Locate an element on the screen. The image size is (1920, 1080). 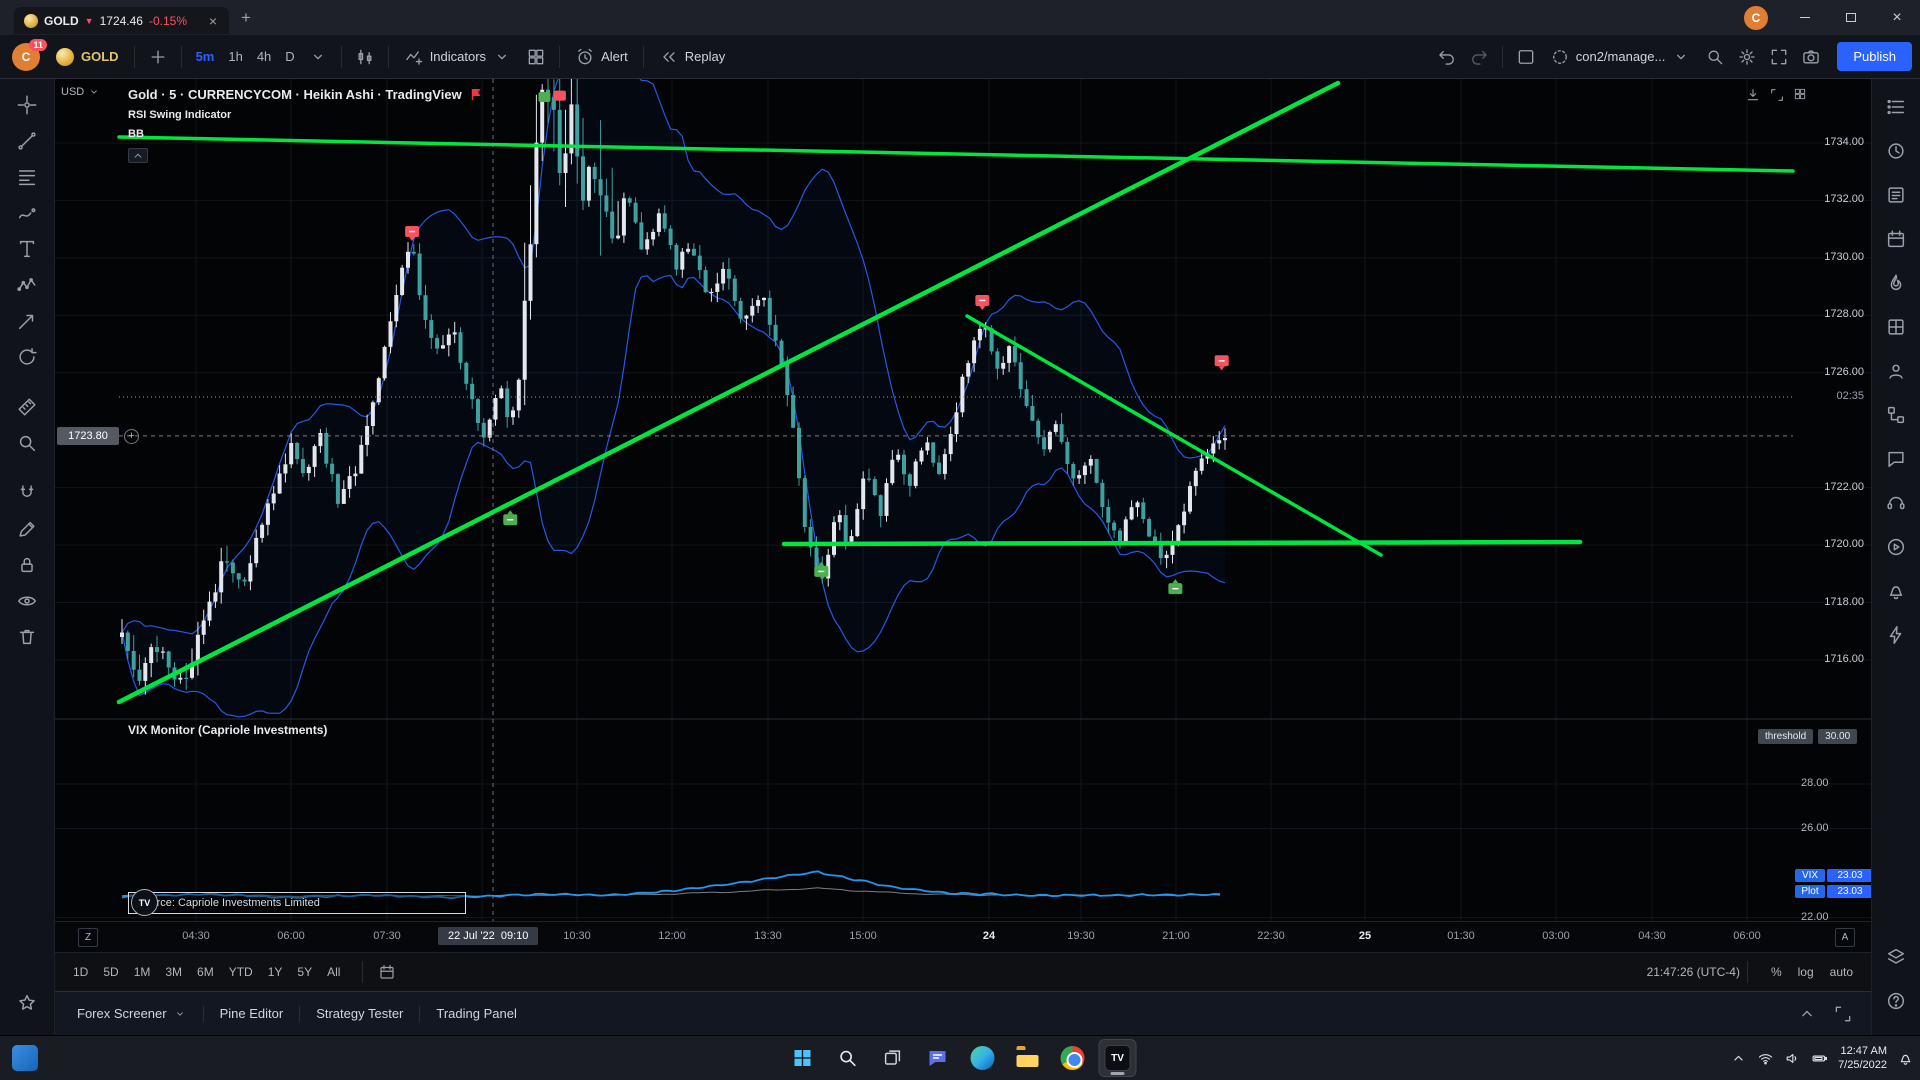
tool-hotlists is located at coordinates (1896, 283).